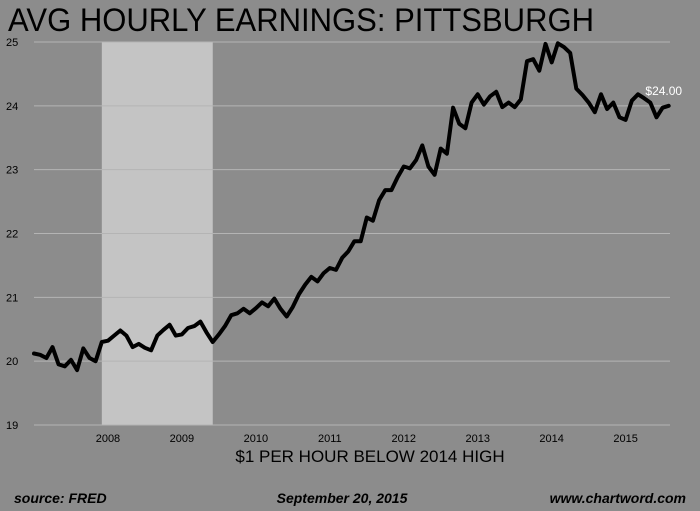  What do you see at coordinates (12, 107) in the screenshot?
I see `y-tick-label: 24` at bounding box center [12, 107].